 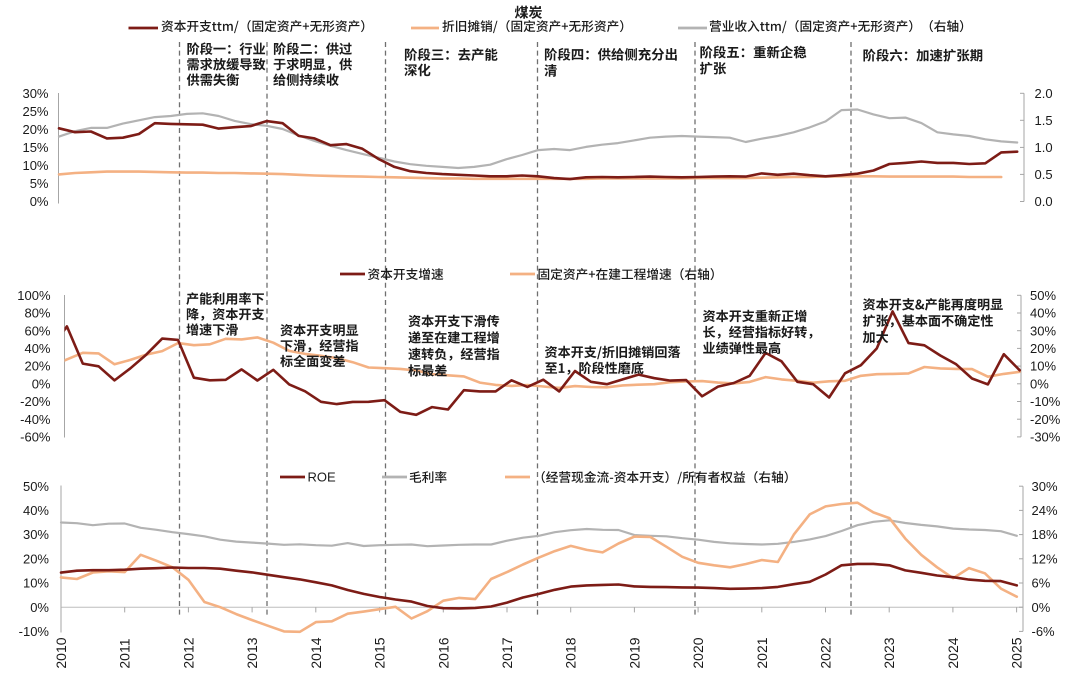 What do you see at coordinates (762, 652) in the screenshot?
I see `svg-text: 2021` at bounding box center [762, 652].